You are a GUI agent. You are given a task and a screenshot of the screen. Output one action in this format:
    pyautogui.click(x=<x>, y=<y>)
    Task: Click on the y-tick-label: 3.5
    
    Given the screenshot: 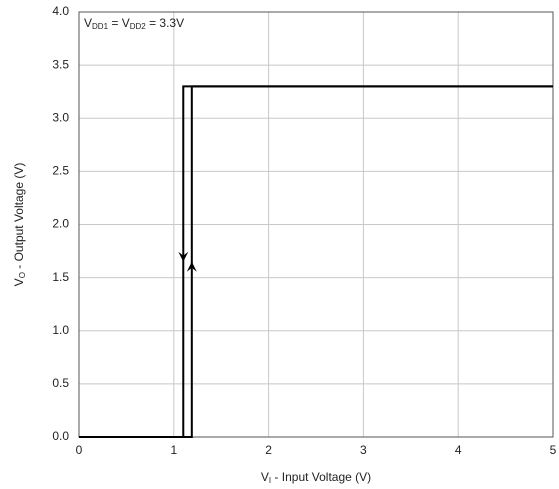 What is the action you would take?
    pyautogui.click(x=60, y=64)
    